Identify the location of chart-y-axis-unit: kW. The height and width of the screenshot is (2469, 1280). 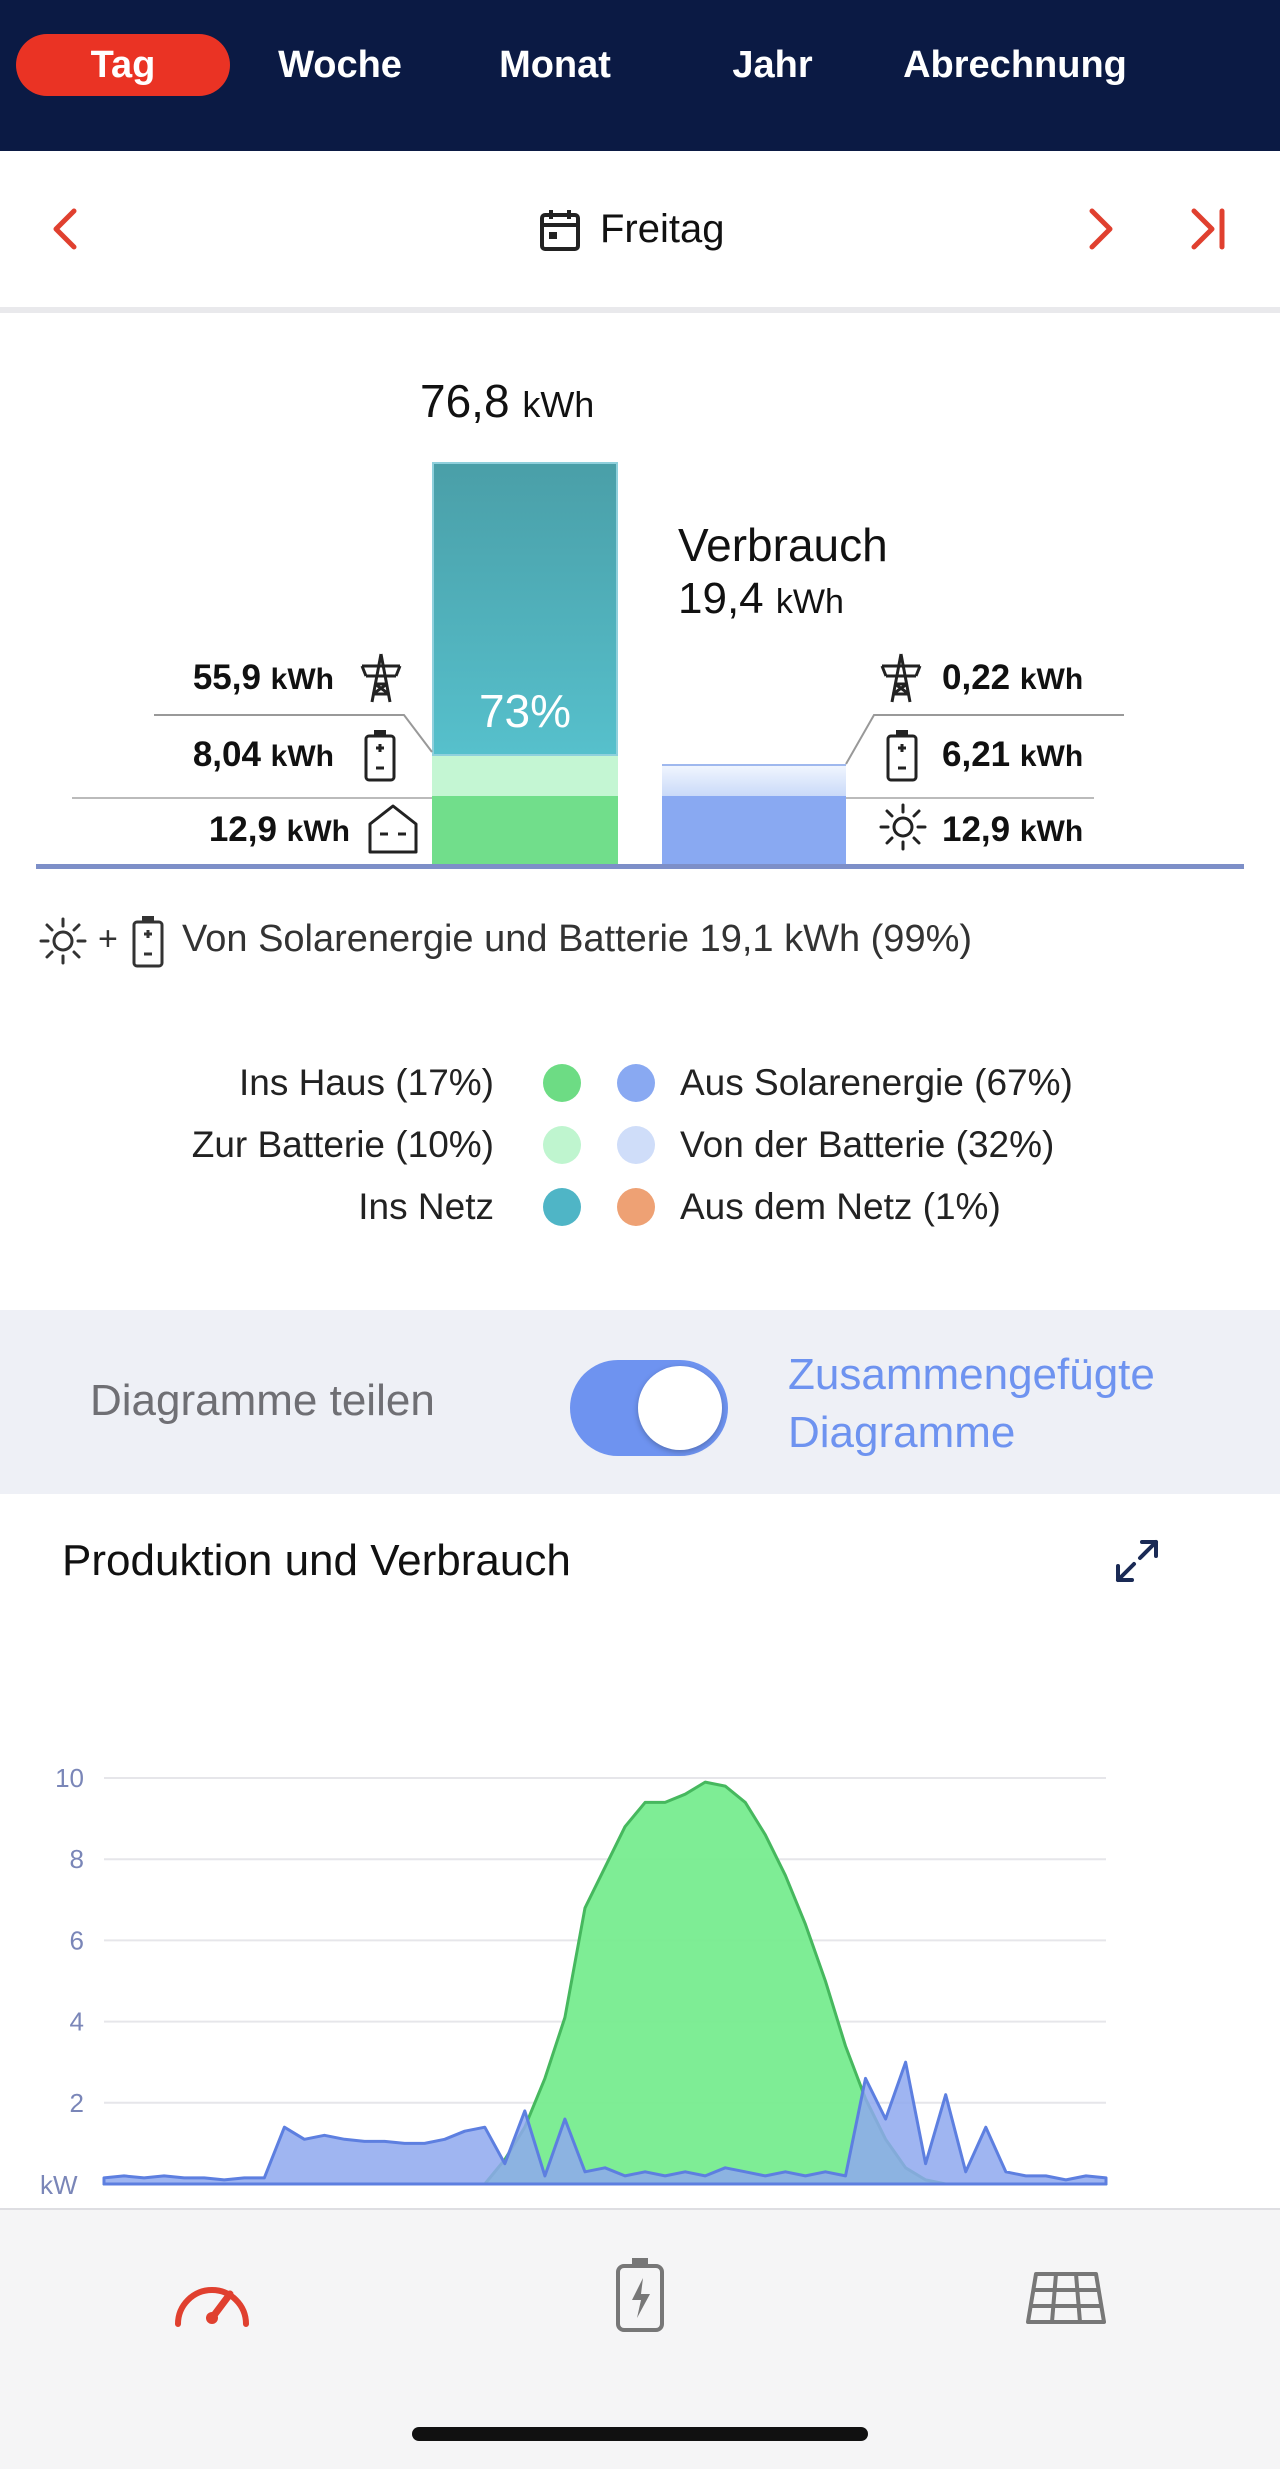
(59, 2185).